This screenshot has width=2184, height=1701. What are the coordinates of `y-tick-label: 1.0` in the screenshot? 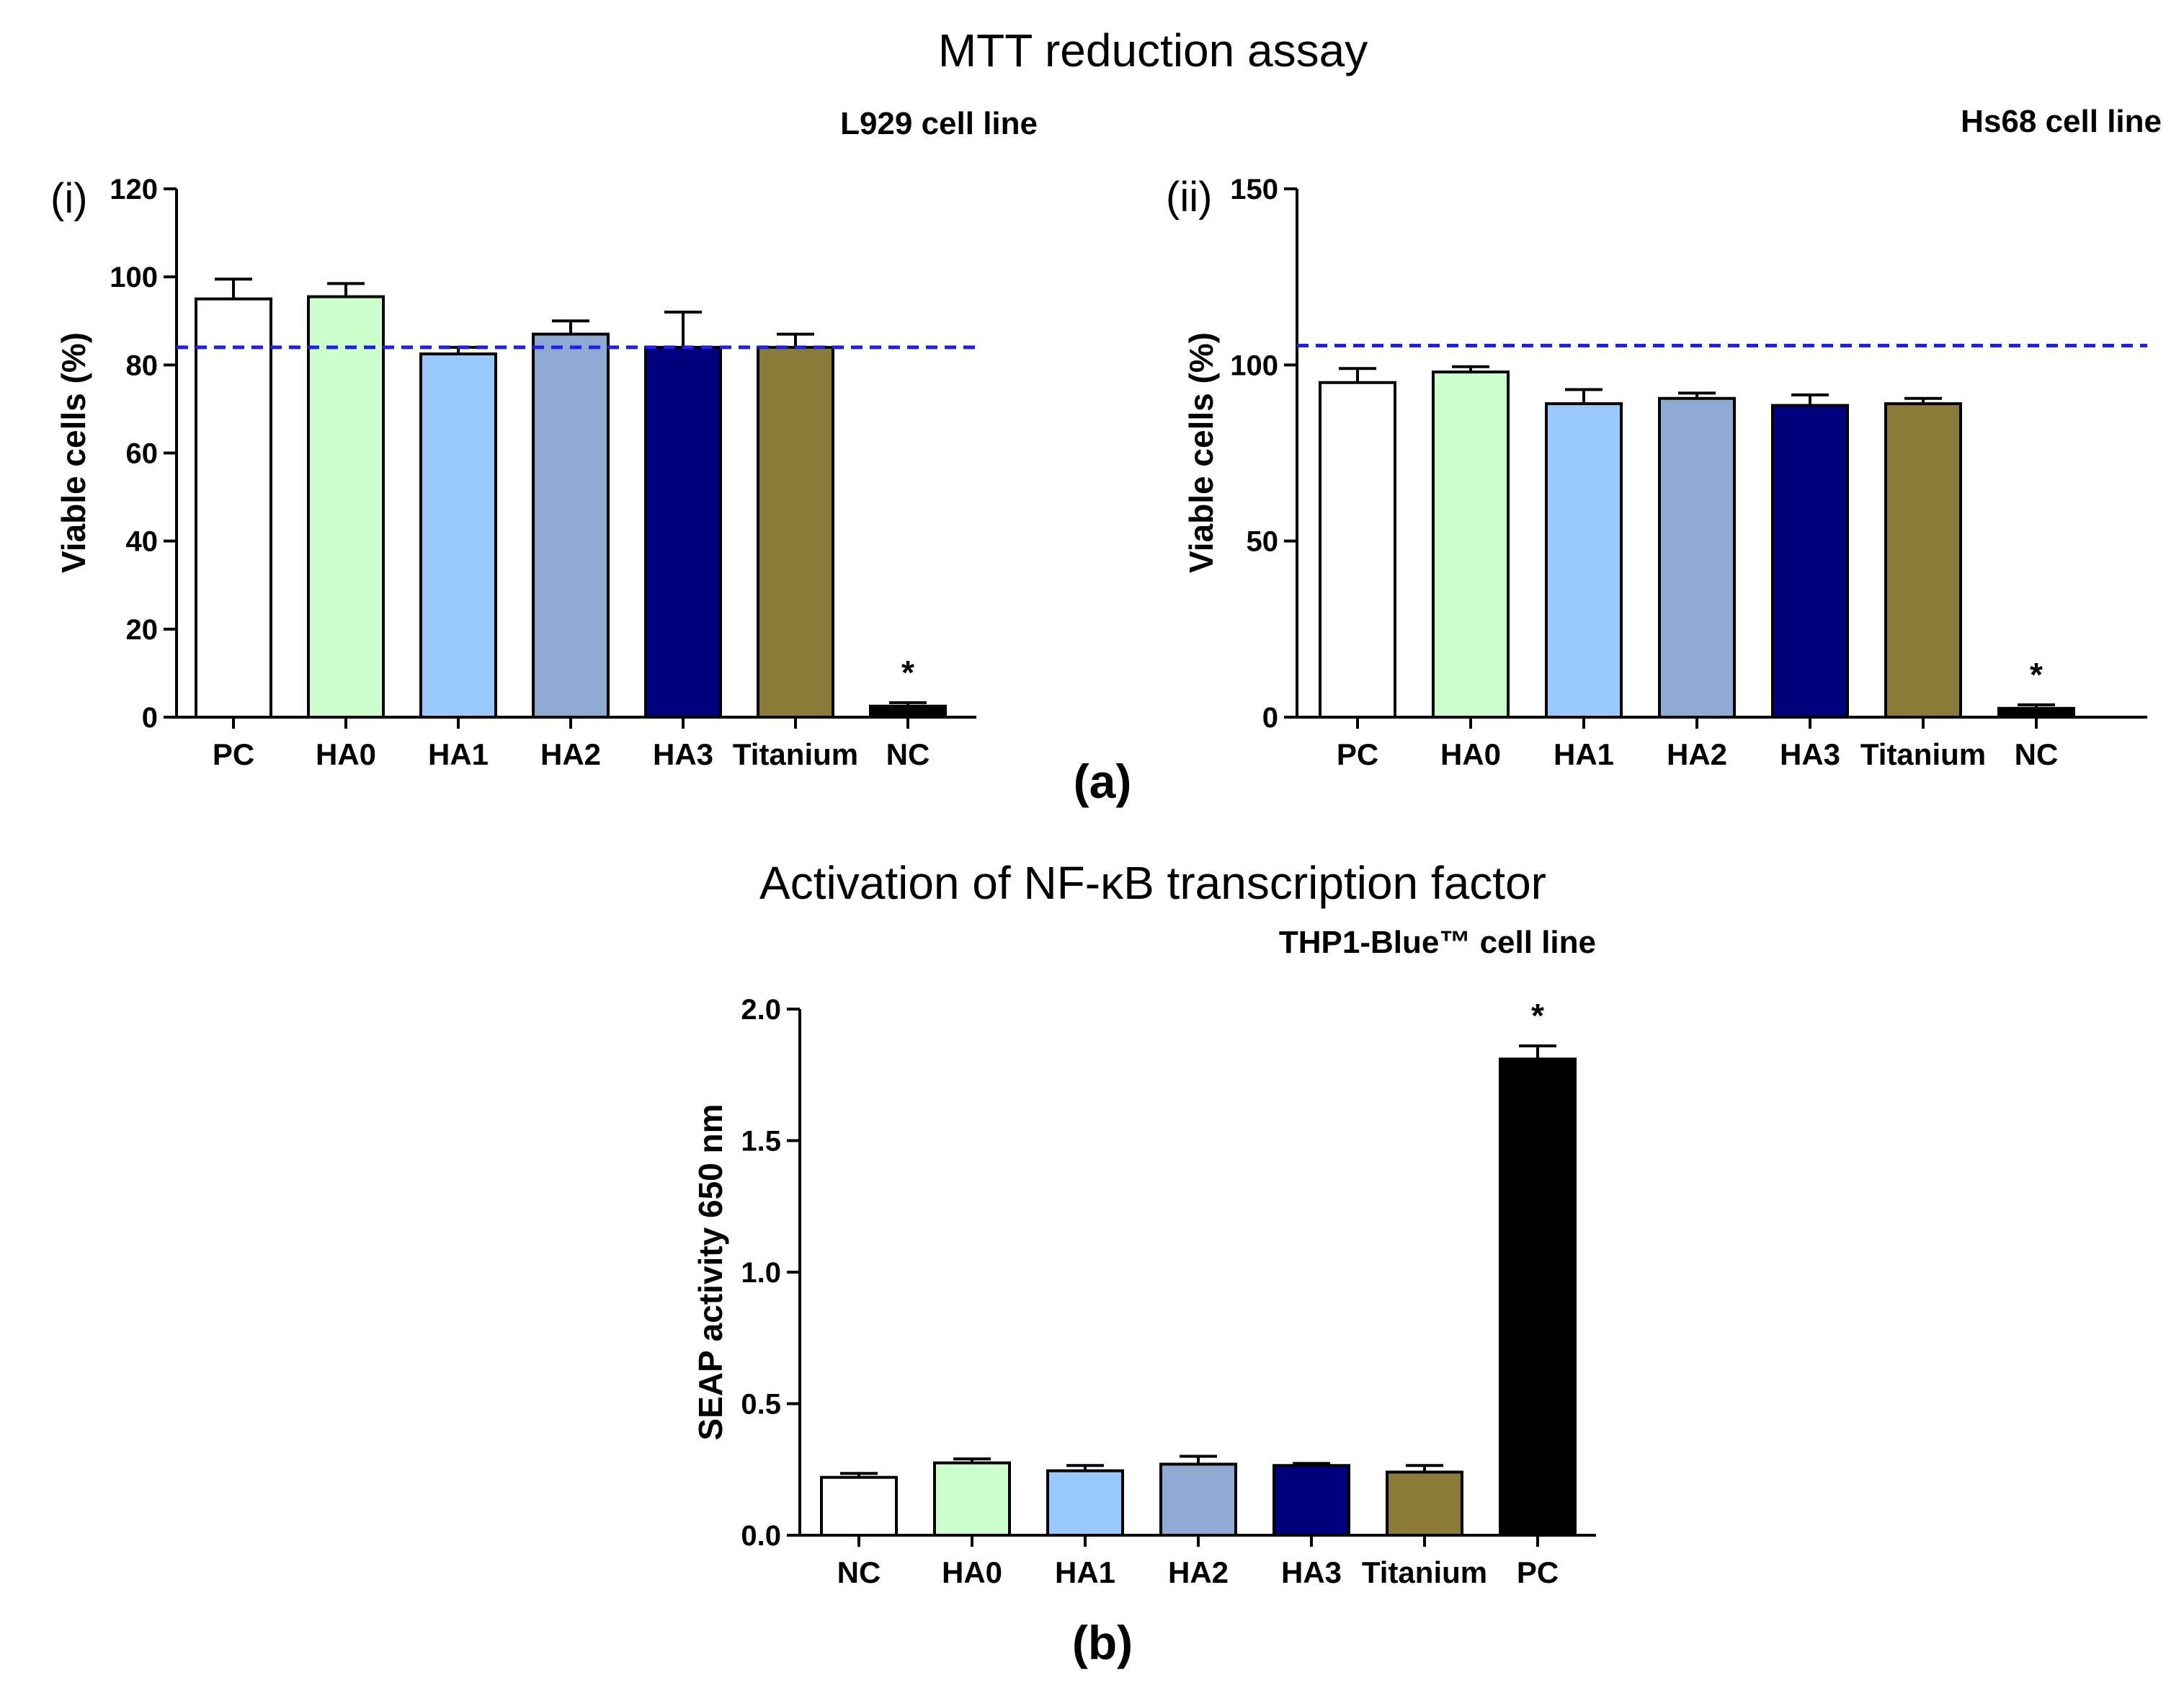 It's located at (761, 1273).